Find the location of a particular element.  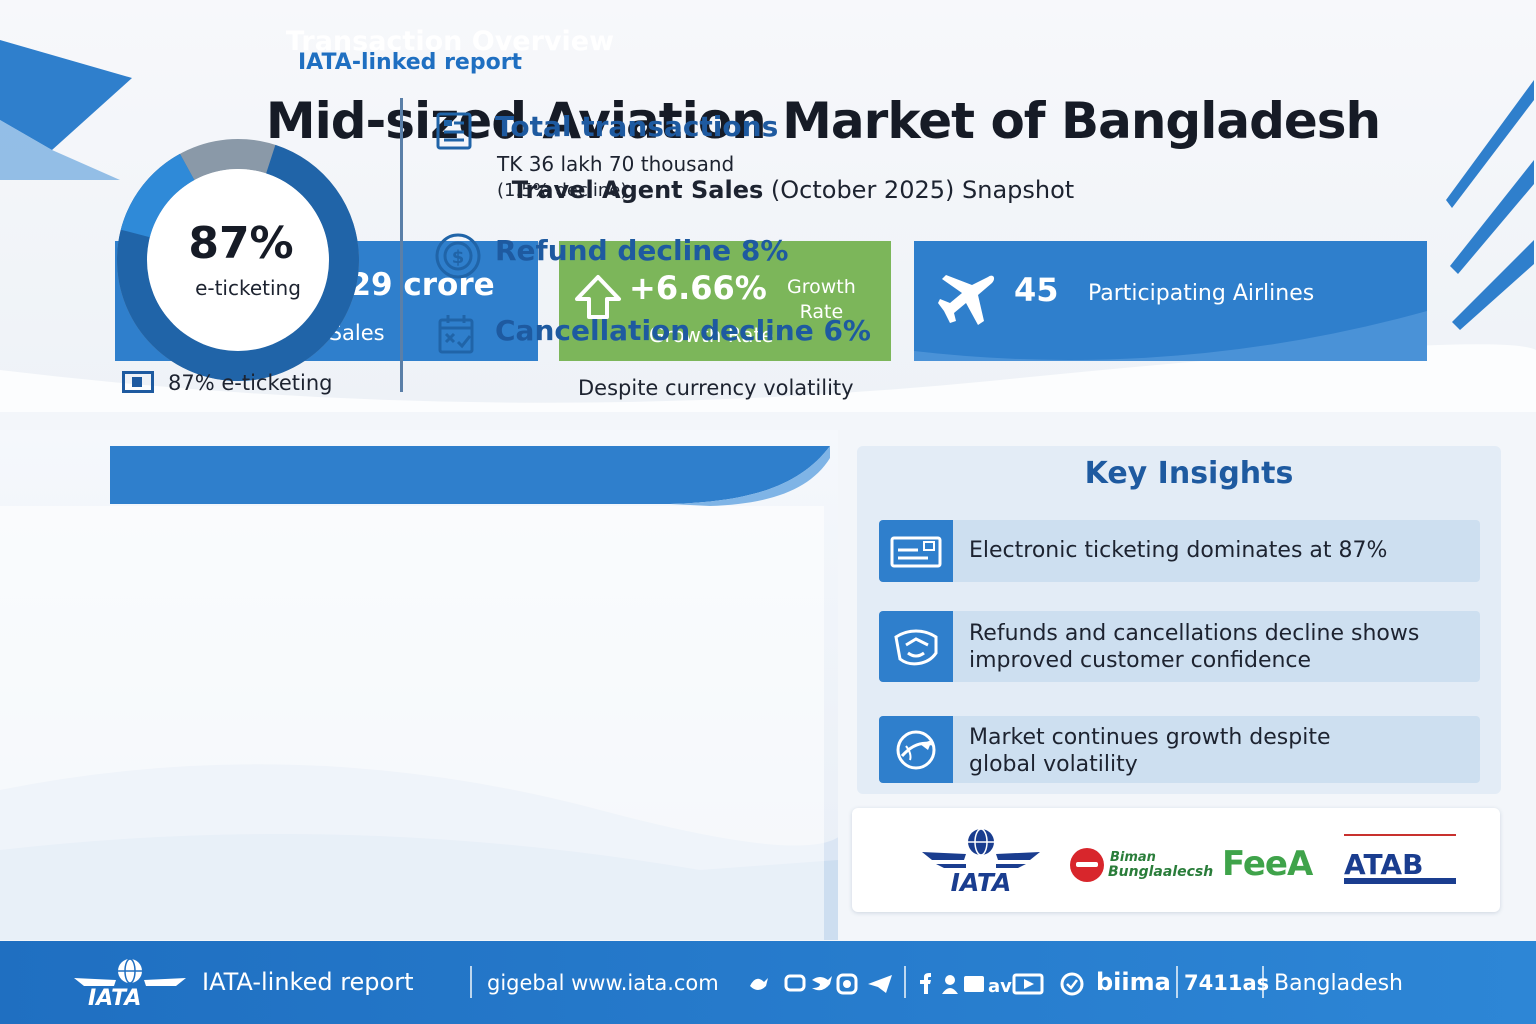

subtitle-bold: Travel Agent Sales is located at coordinates (637, 190).